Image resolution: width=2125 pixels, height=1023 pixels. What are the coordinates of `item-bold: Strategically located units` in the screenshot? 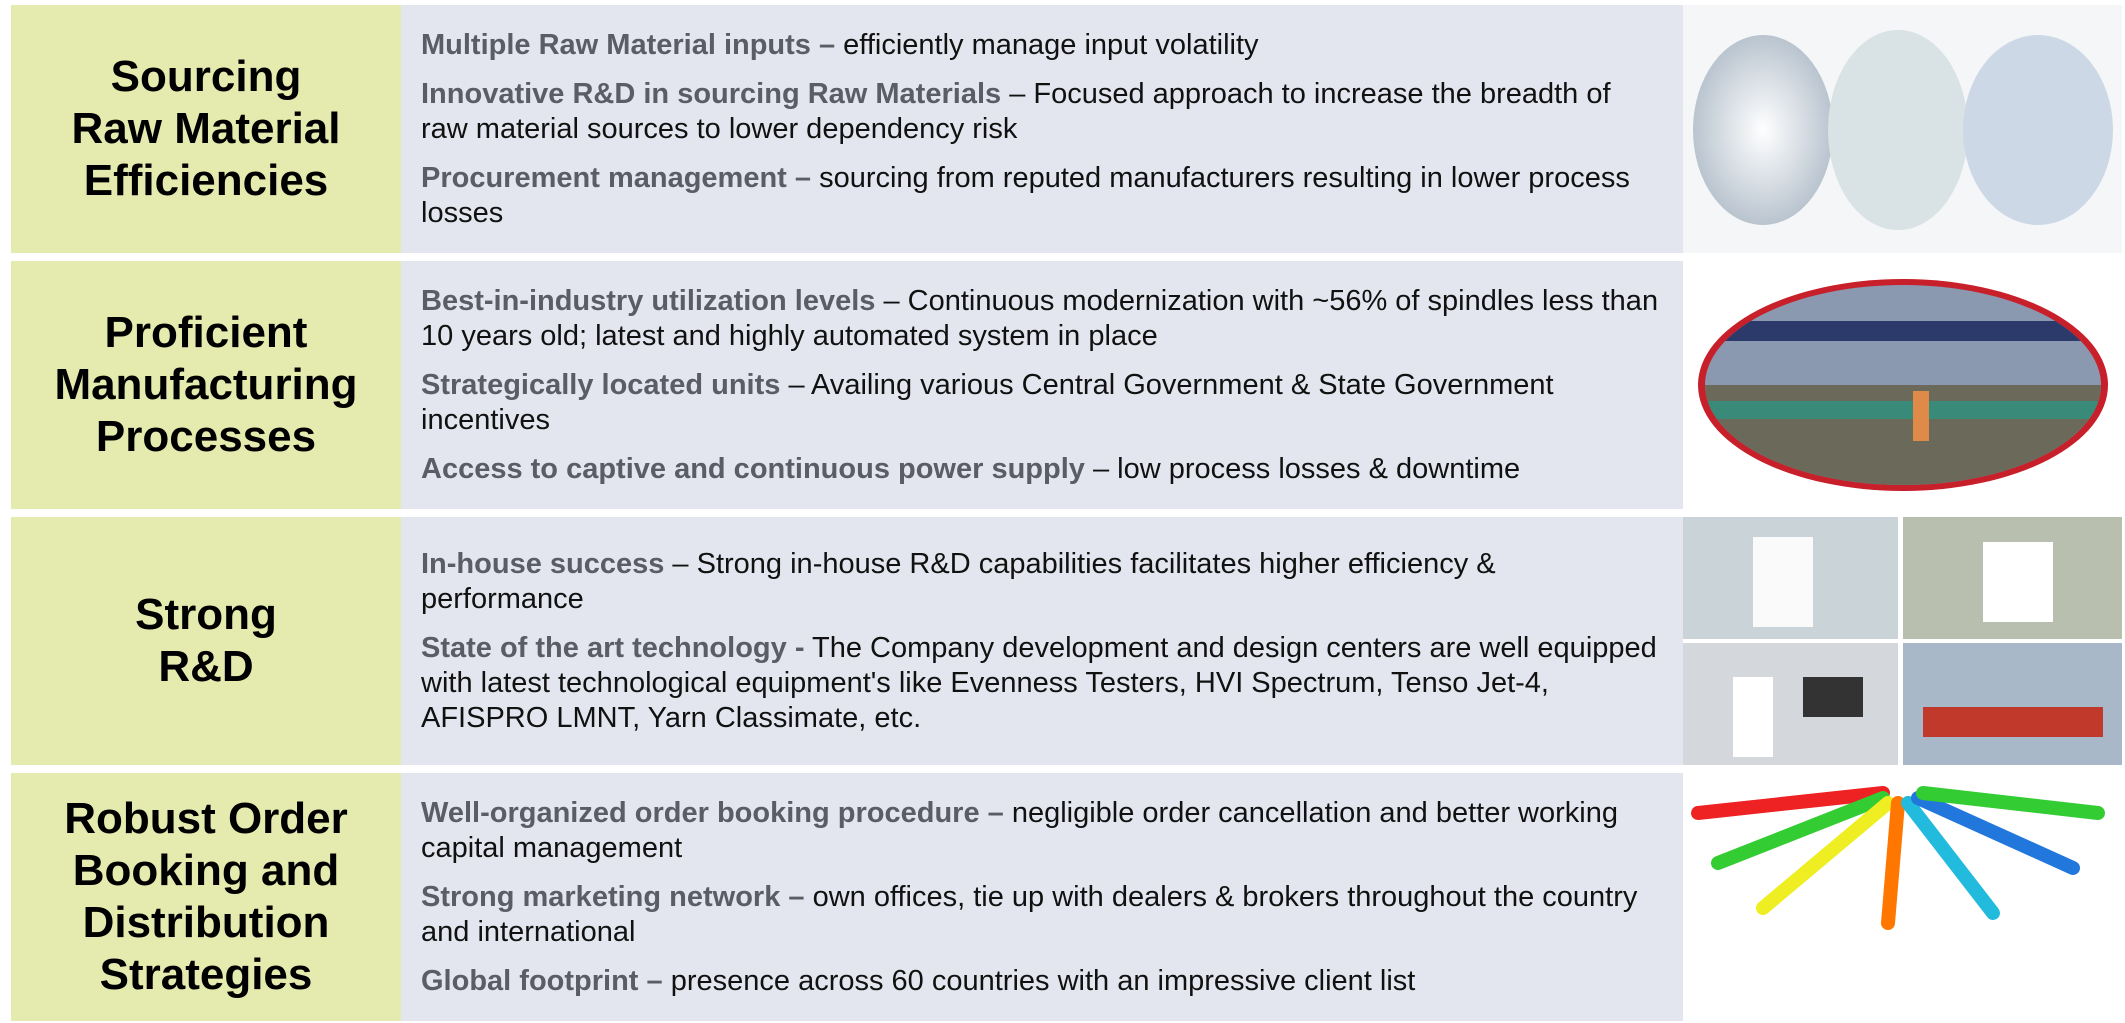 It's located at (601, 384).